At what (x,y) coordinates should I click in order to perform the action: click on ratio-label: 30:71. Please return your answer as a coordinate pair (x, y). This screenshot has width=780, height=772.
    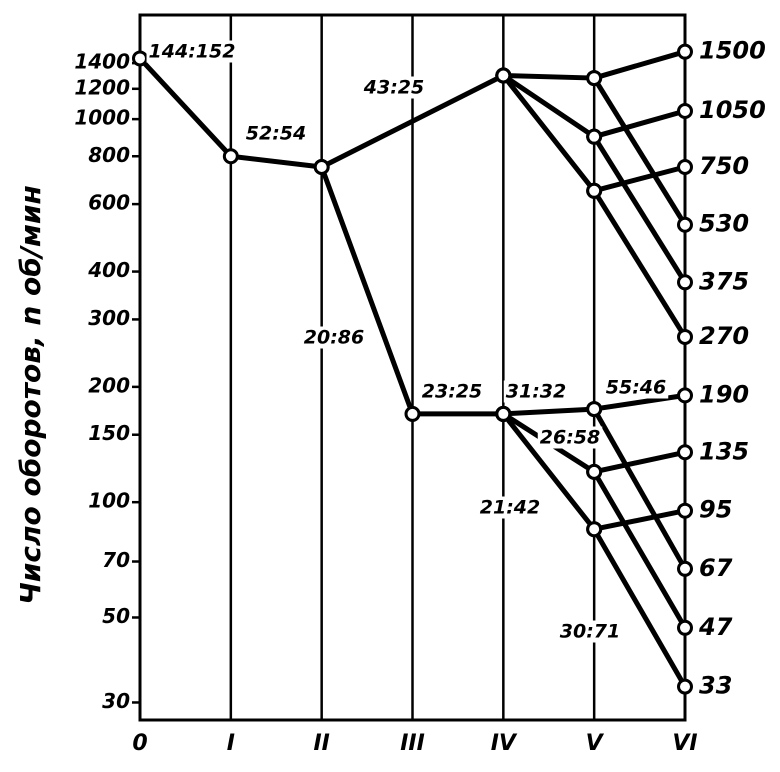
    Looking at the image, I should click on (590, 632).